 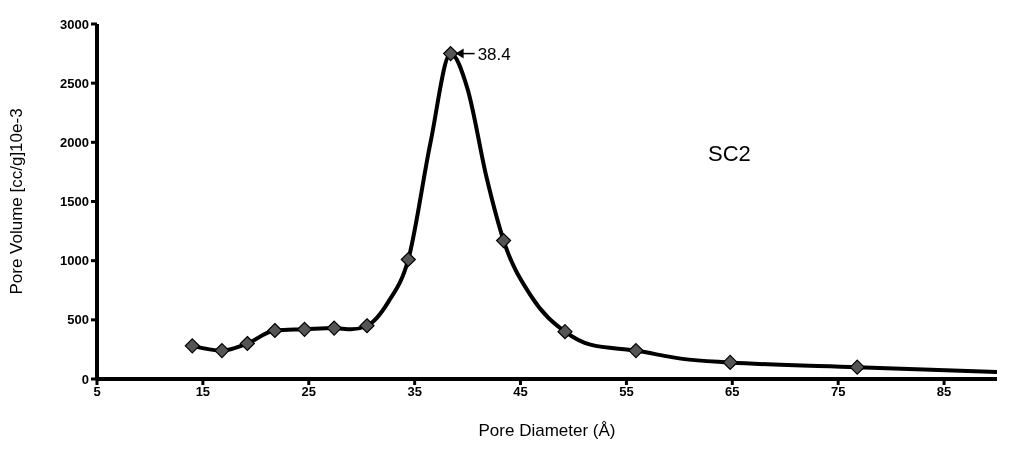 What do you see at coordinates (97, 392) in the screenshot?
I see `x-tick-label: 5` at bounding box center [97, 392].